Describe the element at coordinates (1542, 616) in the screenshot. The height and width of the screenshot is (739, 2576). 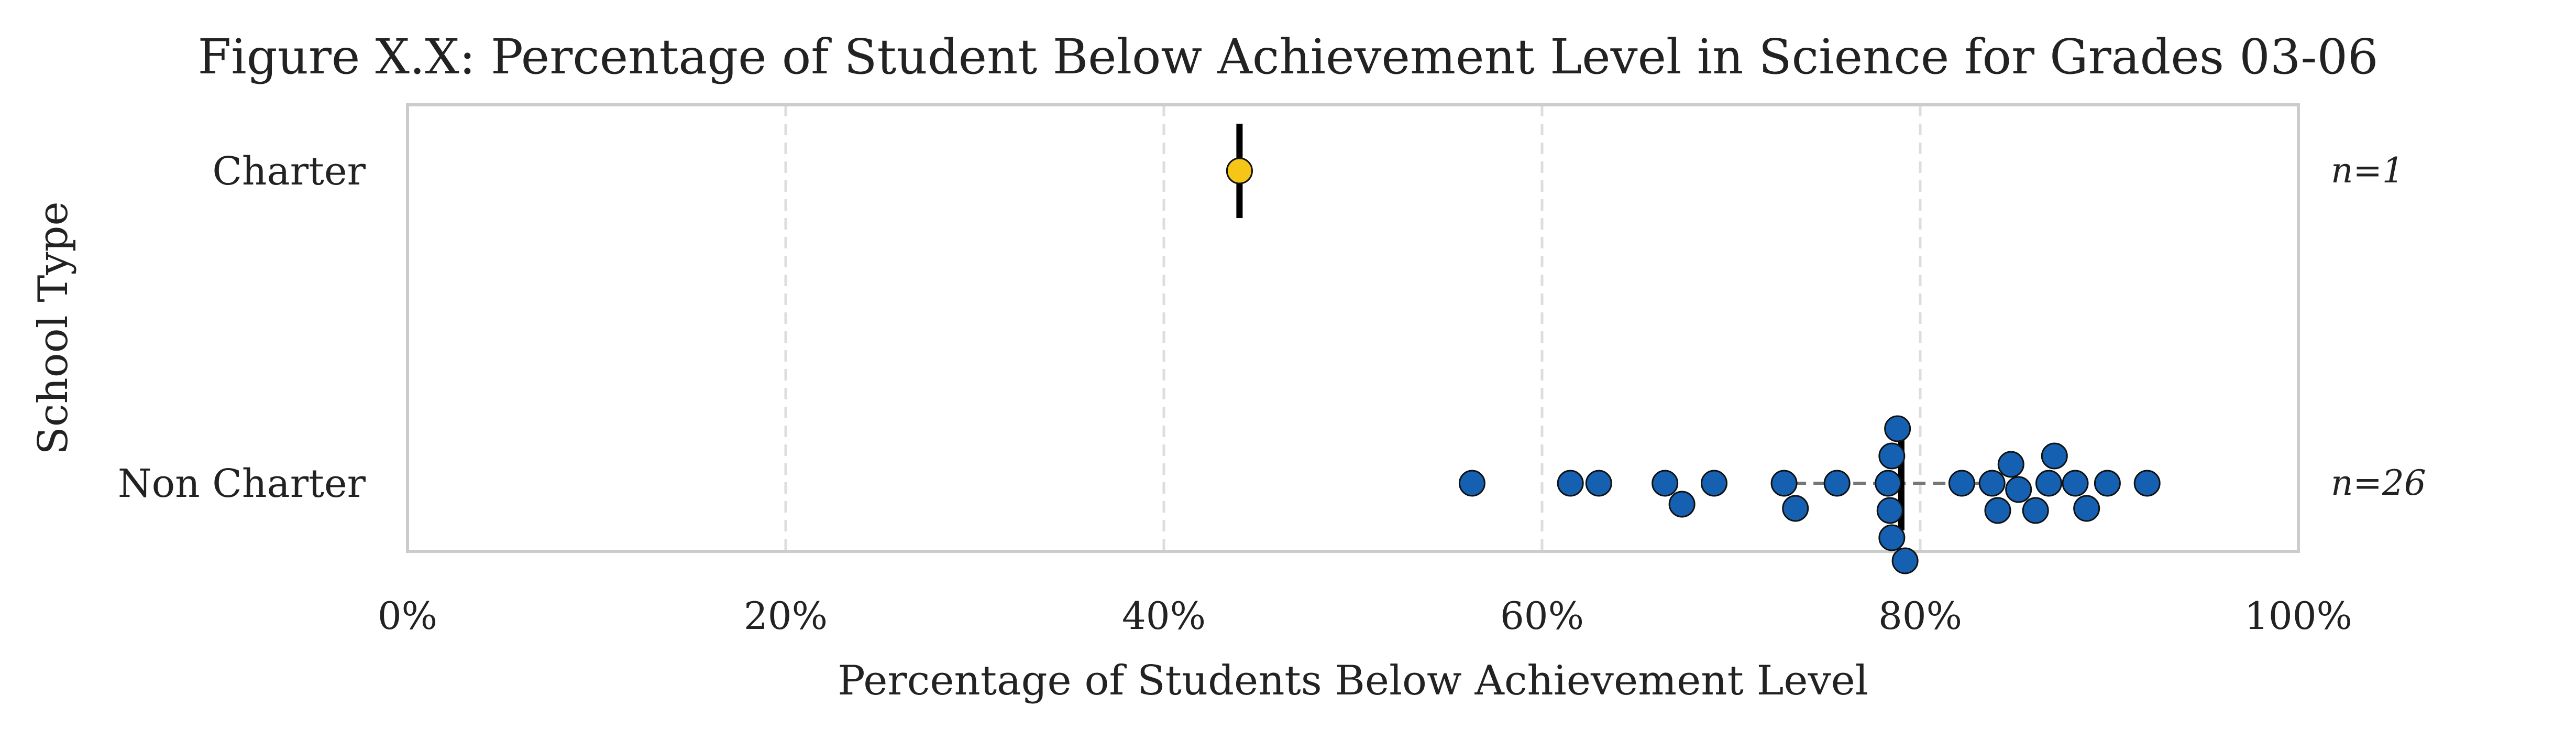
I see `x-tick-label: 60%` at that location.